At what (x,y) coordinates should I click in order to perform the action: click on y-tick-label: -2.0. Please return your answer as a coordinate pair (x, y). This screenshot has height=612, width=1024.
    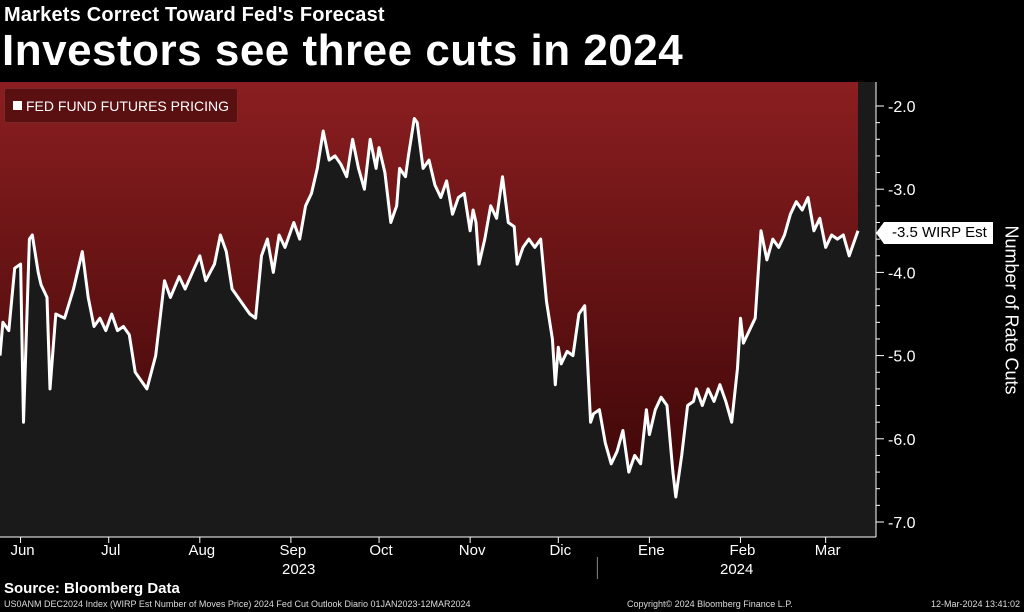
    Looking at the image, I should click on (902, 107).